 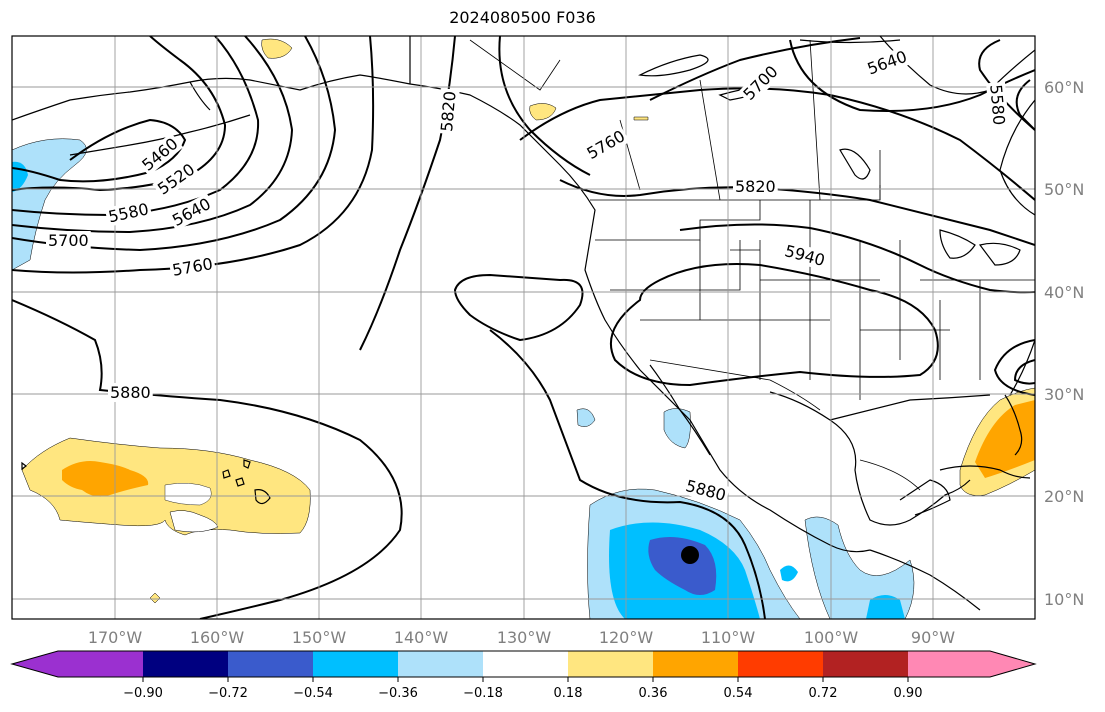 I want to click on lon-label: 170°W, so click(x=115, y=637).